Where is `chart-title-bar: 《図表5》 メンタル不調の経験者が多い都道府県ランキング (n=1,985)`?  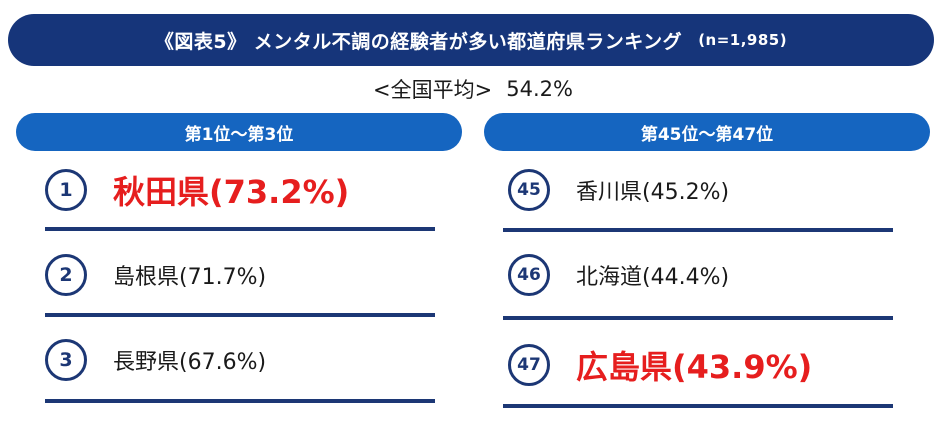
chart-title-bar: 《図表5》 メンタル不調の経験者が多い都道府県ランキング (n=1,985) is located at coordinates (471, 40).